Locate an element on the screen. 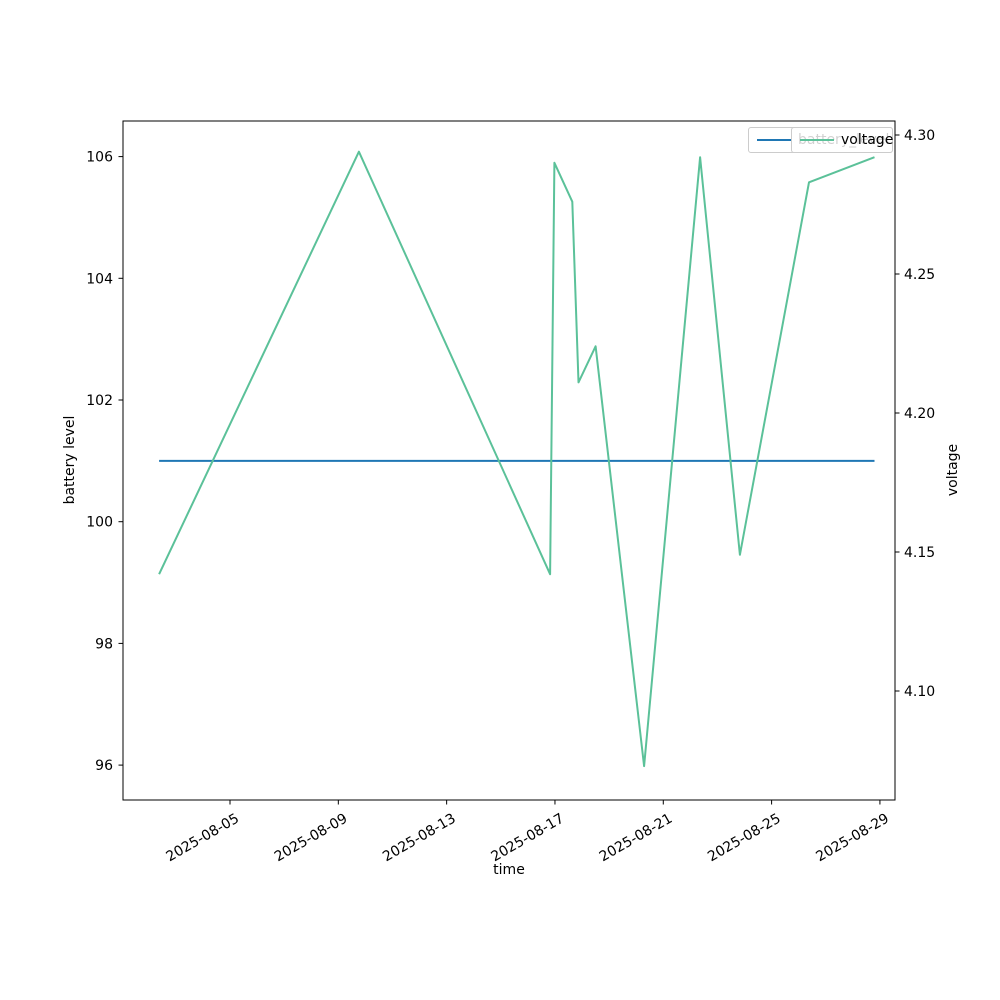 The width and height of the screenshot is (1000, 1000). left-y-tick-label: 106 is located at coordinates (99, 158).